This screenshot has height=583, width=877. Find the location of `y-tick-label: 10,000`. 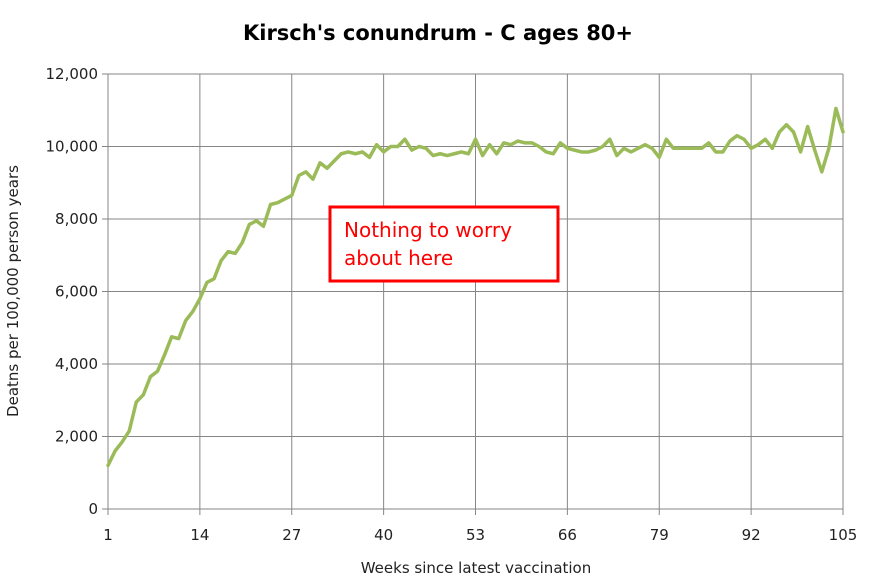

y-tick-label: 10,000 is located at coordinates (72, 147).